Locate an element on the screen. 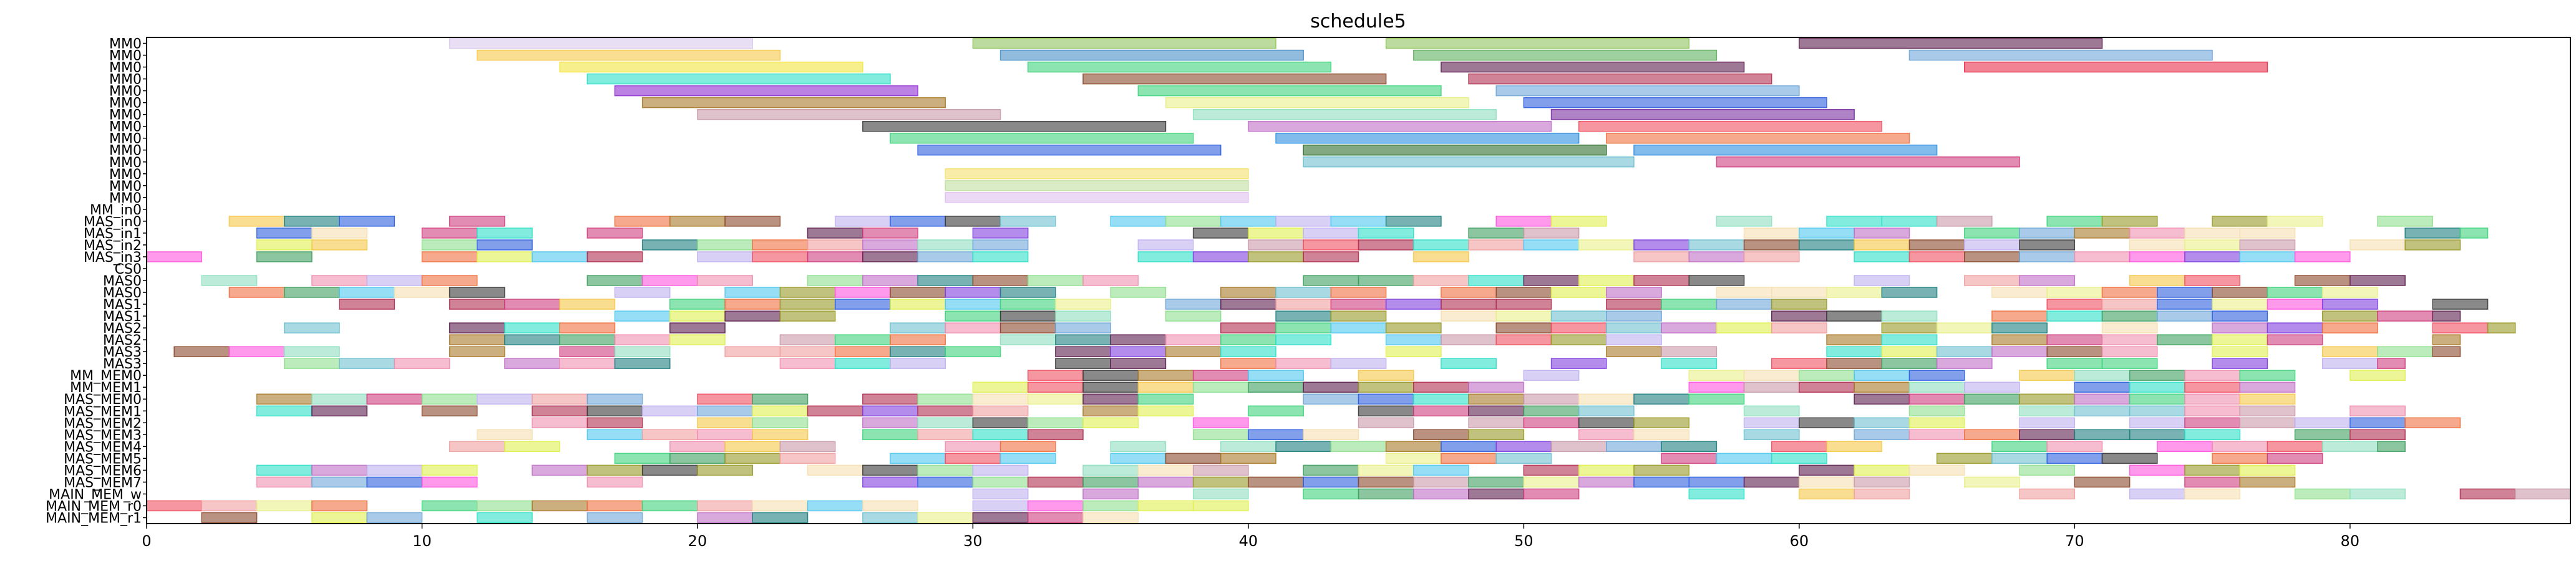  y-tick-label: MAS1 is located at coordinates (122, 305).